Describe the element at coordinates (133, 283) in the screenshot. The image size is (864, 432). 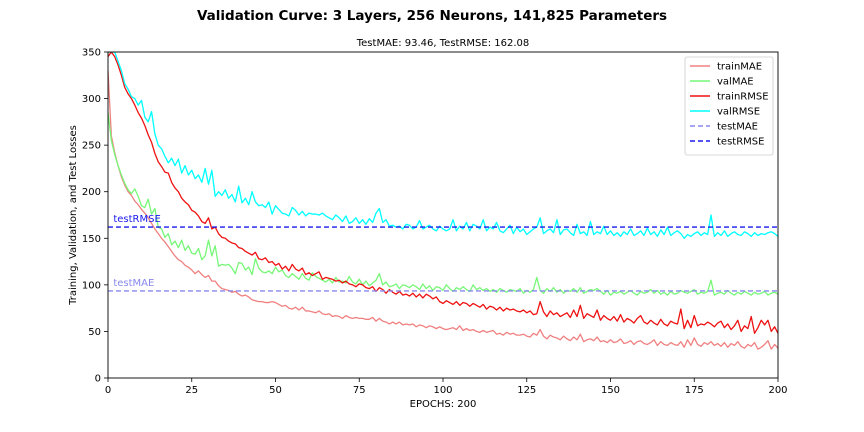
I see `annotation-testMAE: testMAE` at that location.